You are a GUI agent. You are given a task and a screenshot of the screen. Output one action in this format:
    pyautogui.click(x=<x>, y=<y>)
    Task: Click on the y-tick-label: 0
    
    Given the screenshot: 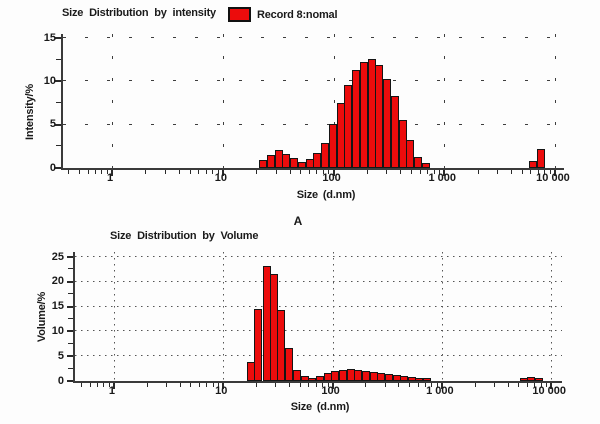 What is the action you would take?
    pyautogui.click(x=52, y=167)
    